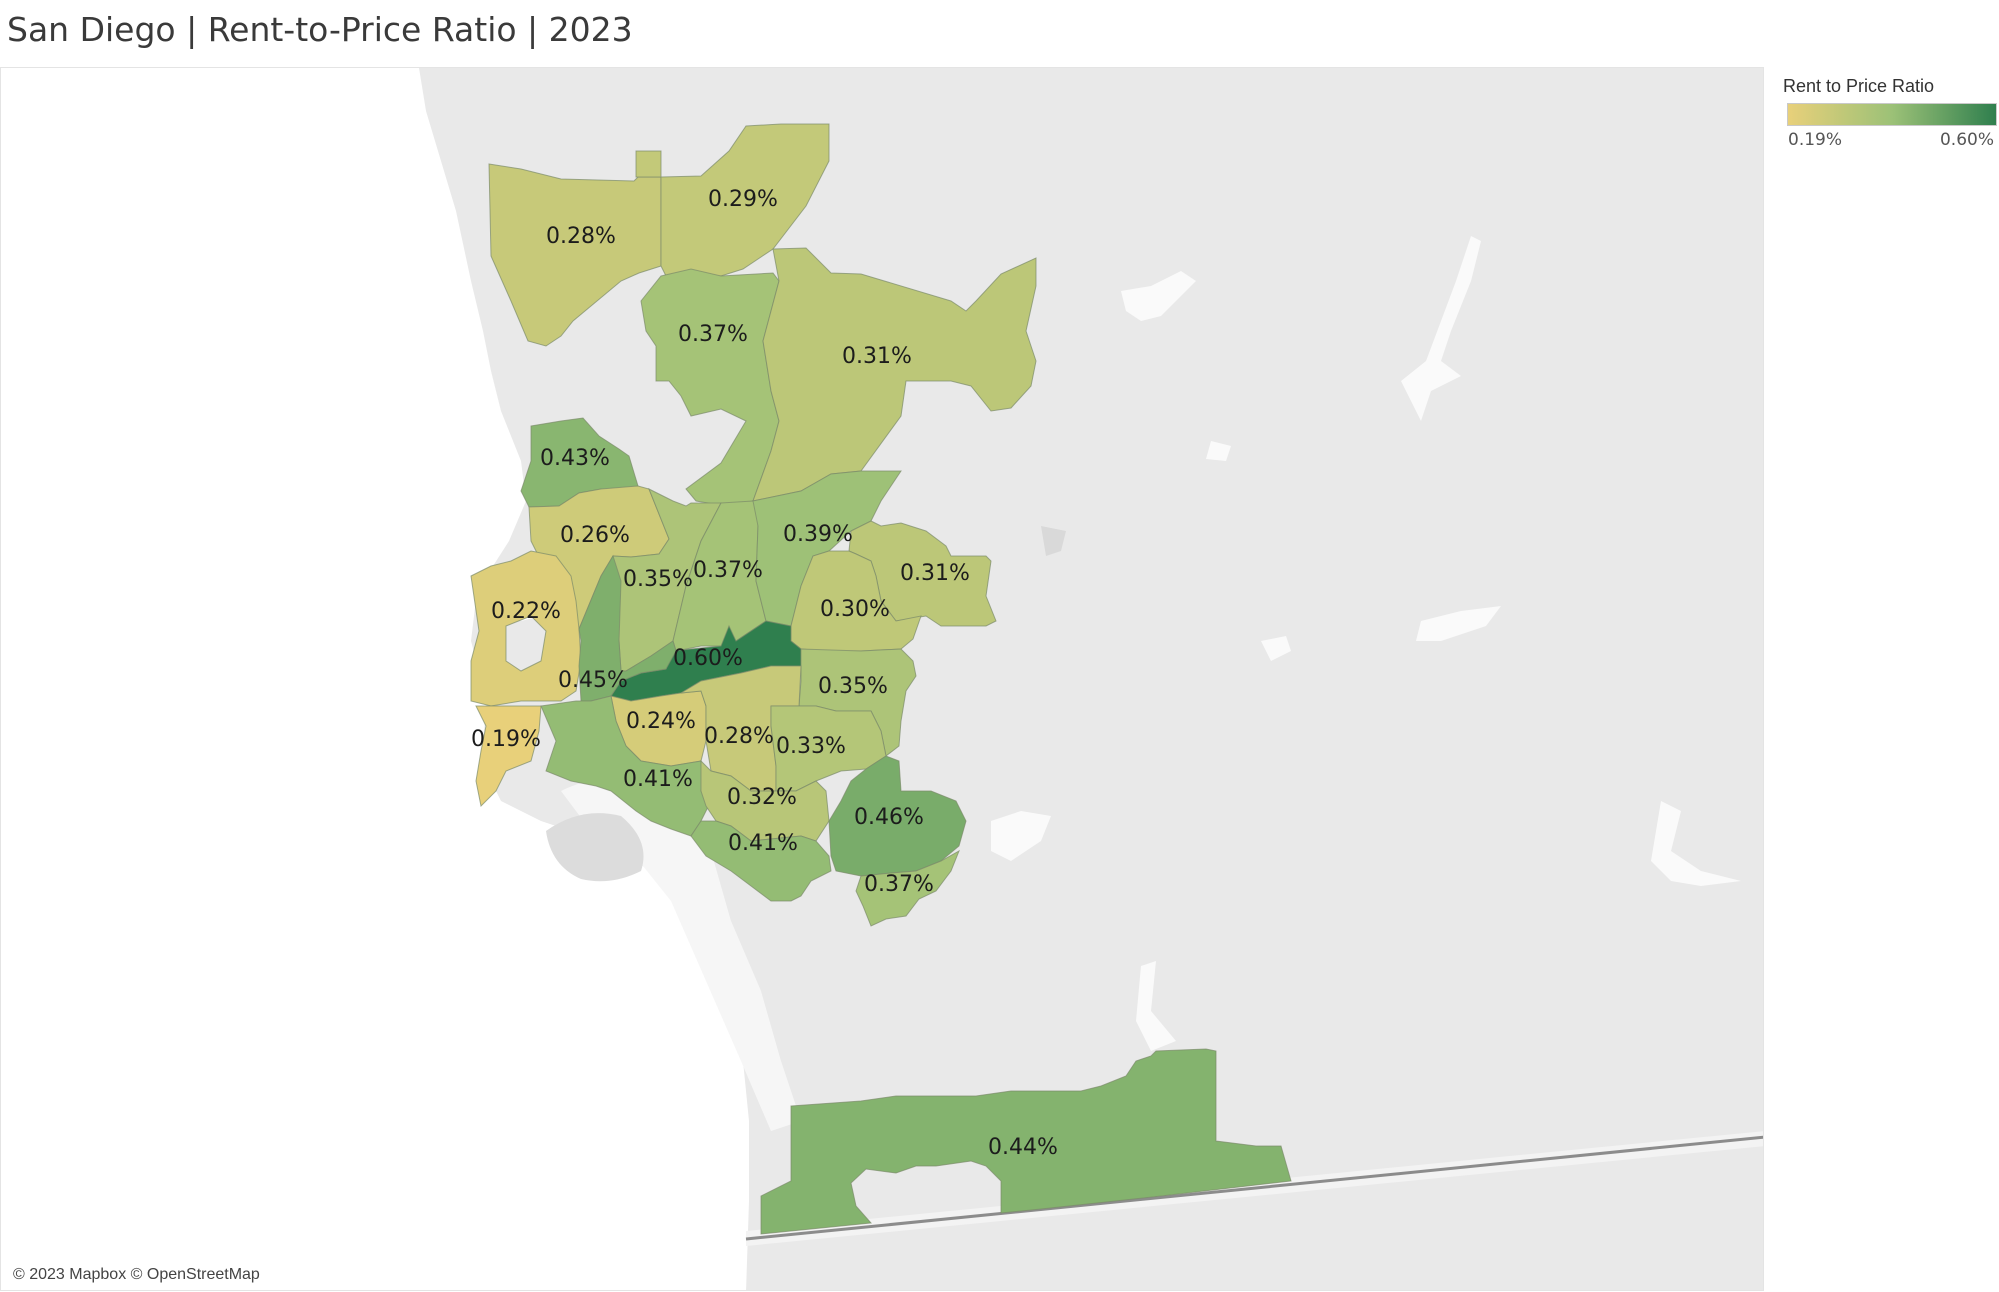  Describe the element at coordinates (762, 797) in the screenshot. I see `region-value-label: 0.32%` at that location.